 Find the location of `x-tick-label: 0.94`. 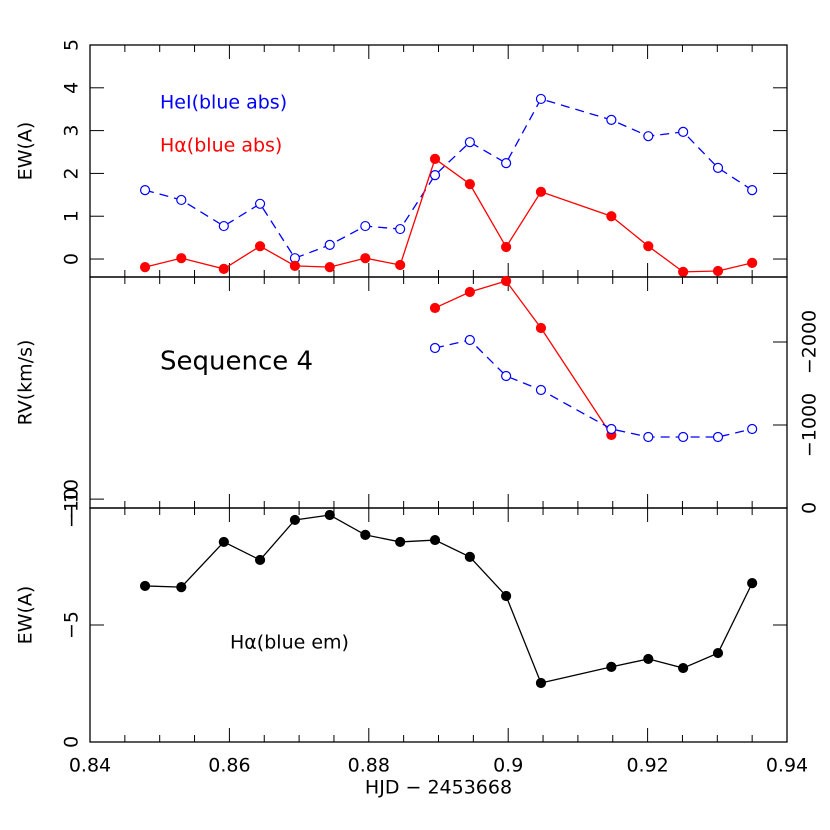

x-tick-label: 0.94 is located at coordinates (787, 766).